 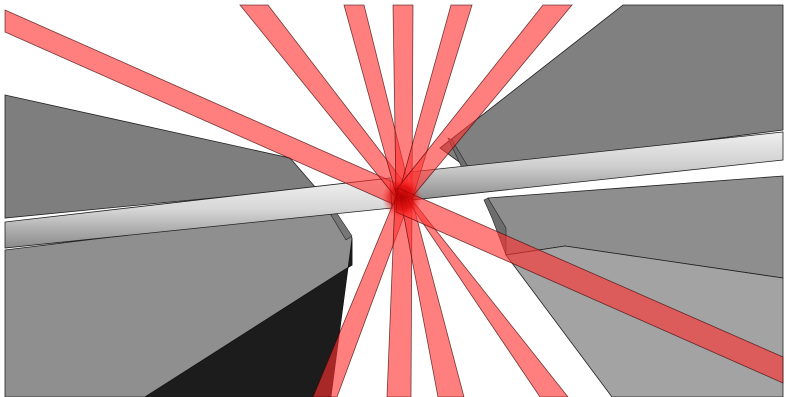 What do you see at coordinates (248, 317) in the screenshot?
I see `block-lower-left-shadow` at bounding box center [248, 317].